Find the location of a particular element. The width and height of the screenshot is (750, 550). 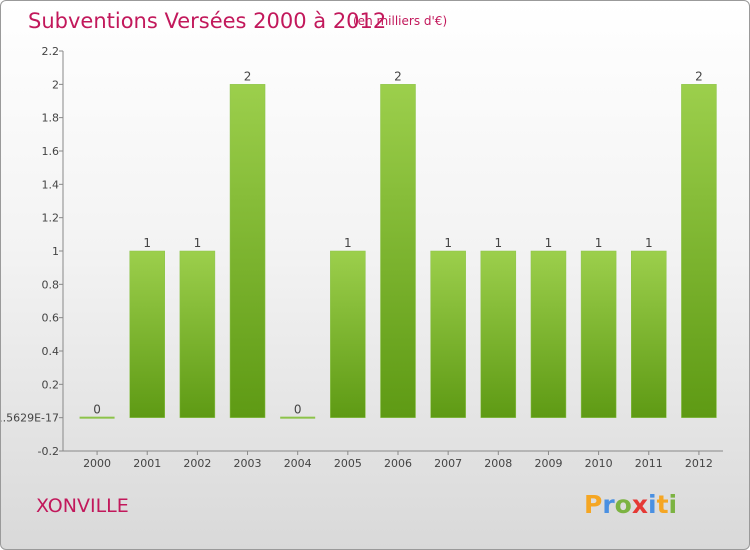

y-tick-label: 0.4 is located at coordinates (51, 351).